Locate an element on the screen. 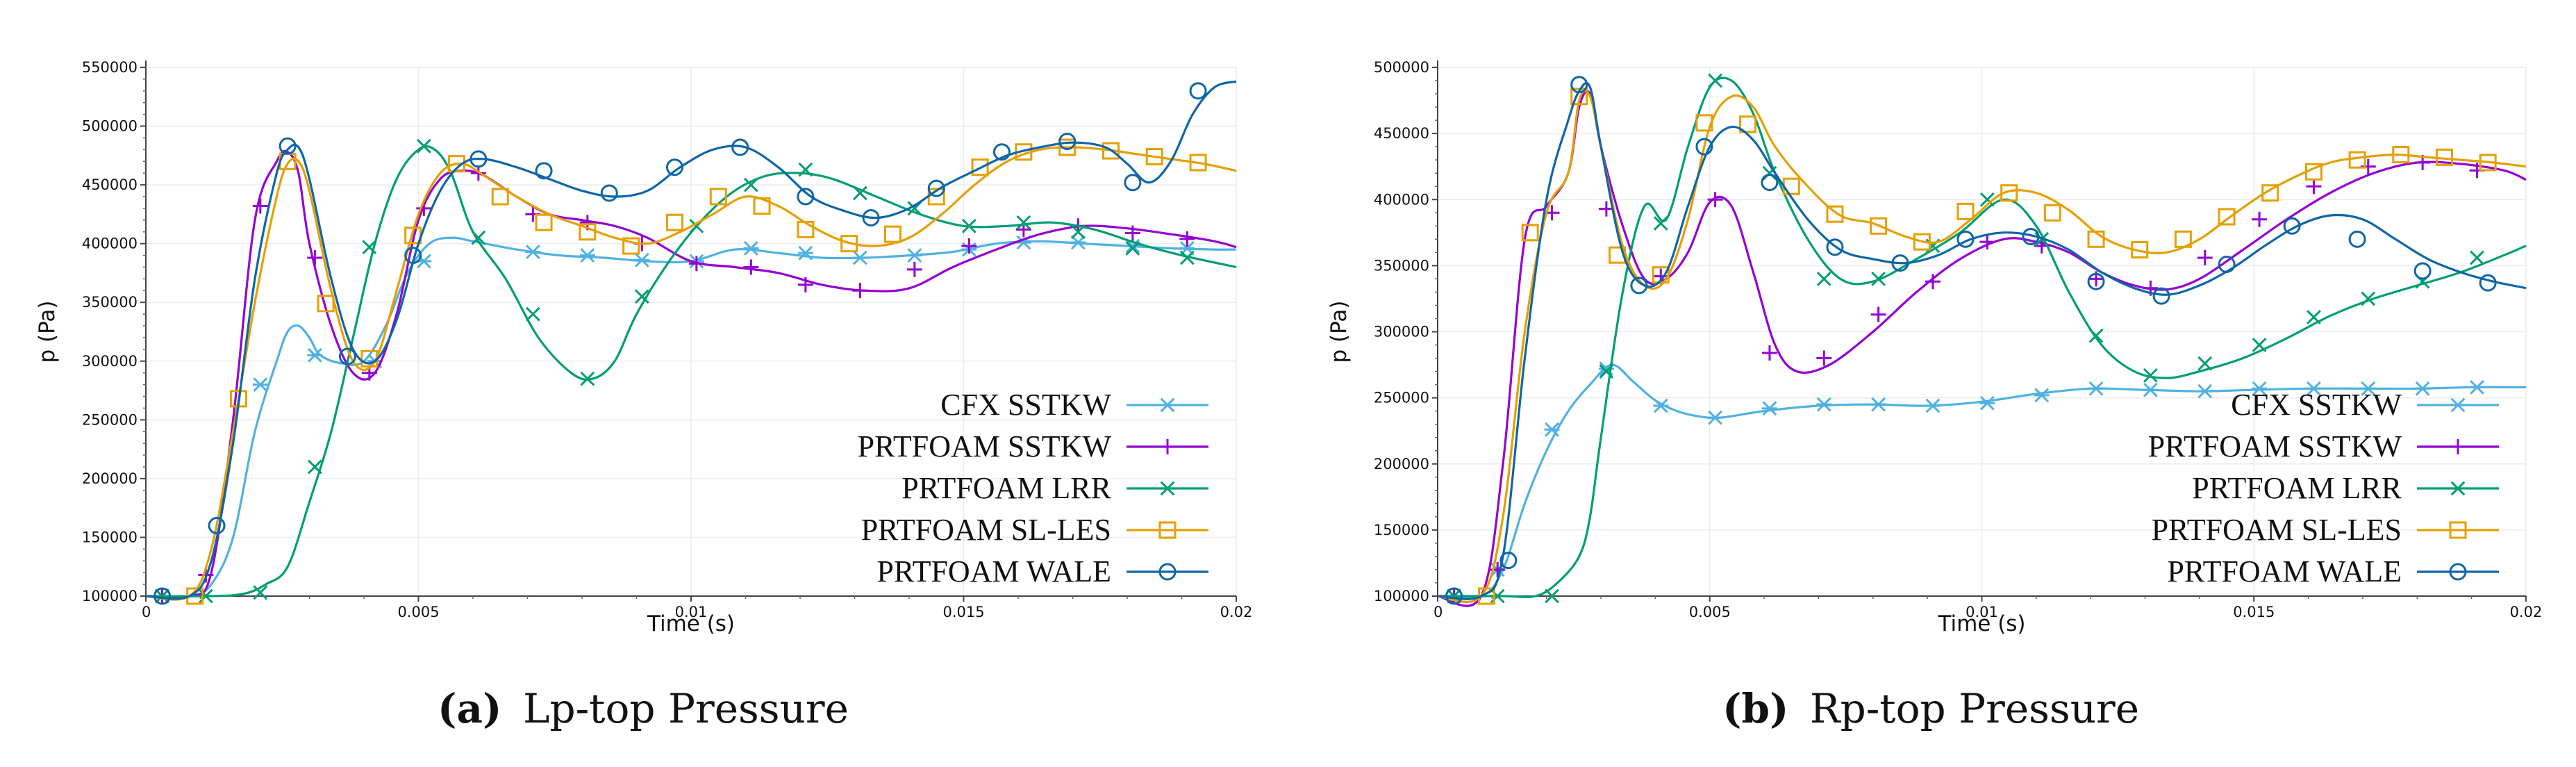  y-tick-label: 250000 is located at coordinates (110, 420).